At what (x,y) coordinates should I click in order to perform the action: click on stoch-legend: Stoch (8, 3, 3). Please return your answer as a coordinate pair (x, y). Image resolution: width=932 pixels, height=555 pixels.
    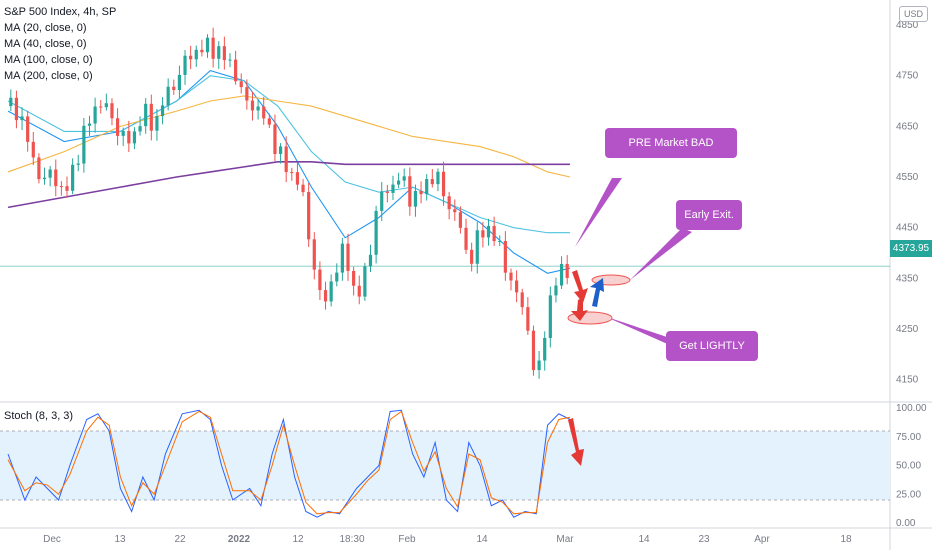
    Looking at the image, I should click on (39, 416).